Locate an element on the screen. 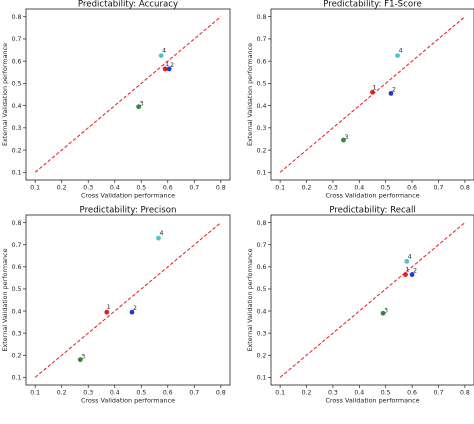 The width and height of the screenshot is (474, 424). chart-title: Predictability: Precison is located at coordinates (128, 211).